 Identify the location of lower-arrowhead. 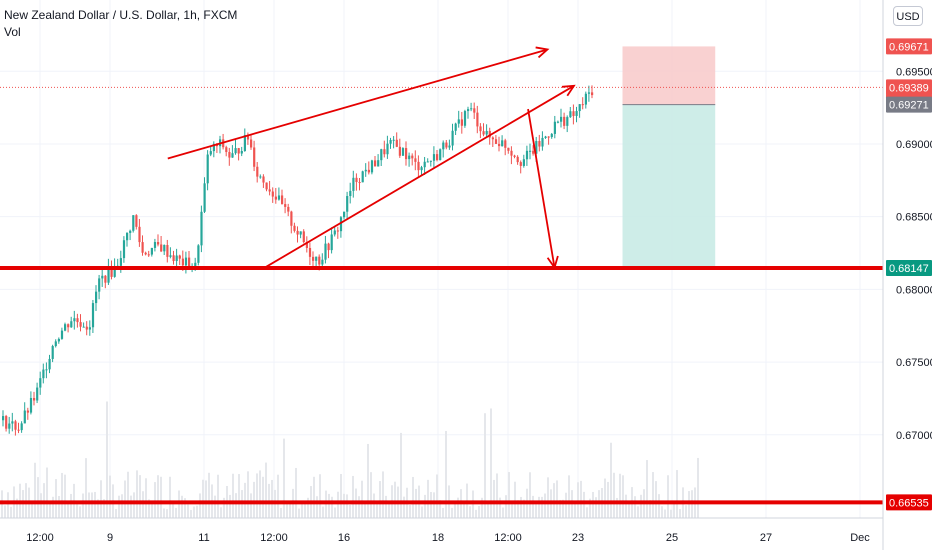
(568, 90).